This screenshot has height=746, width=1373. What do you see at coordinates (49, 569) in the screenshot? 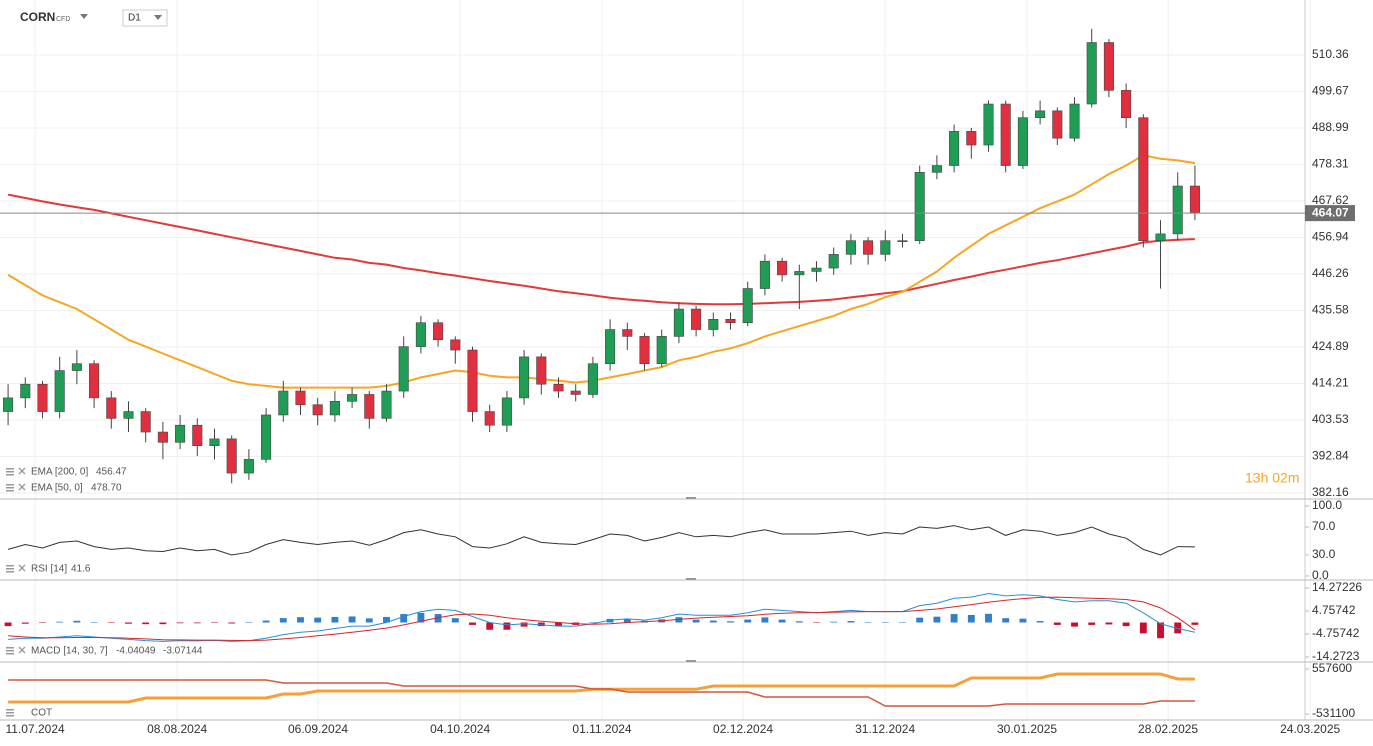
I see `legend-rsi: RSI [14]` at bounding box center [49, 569].